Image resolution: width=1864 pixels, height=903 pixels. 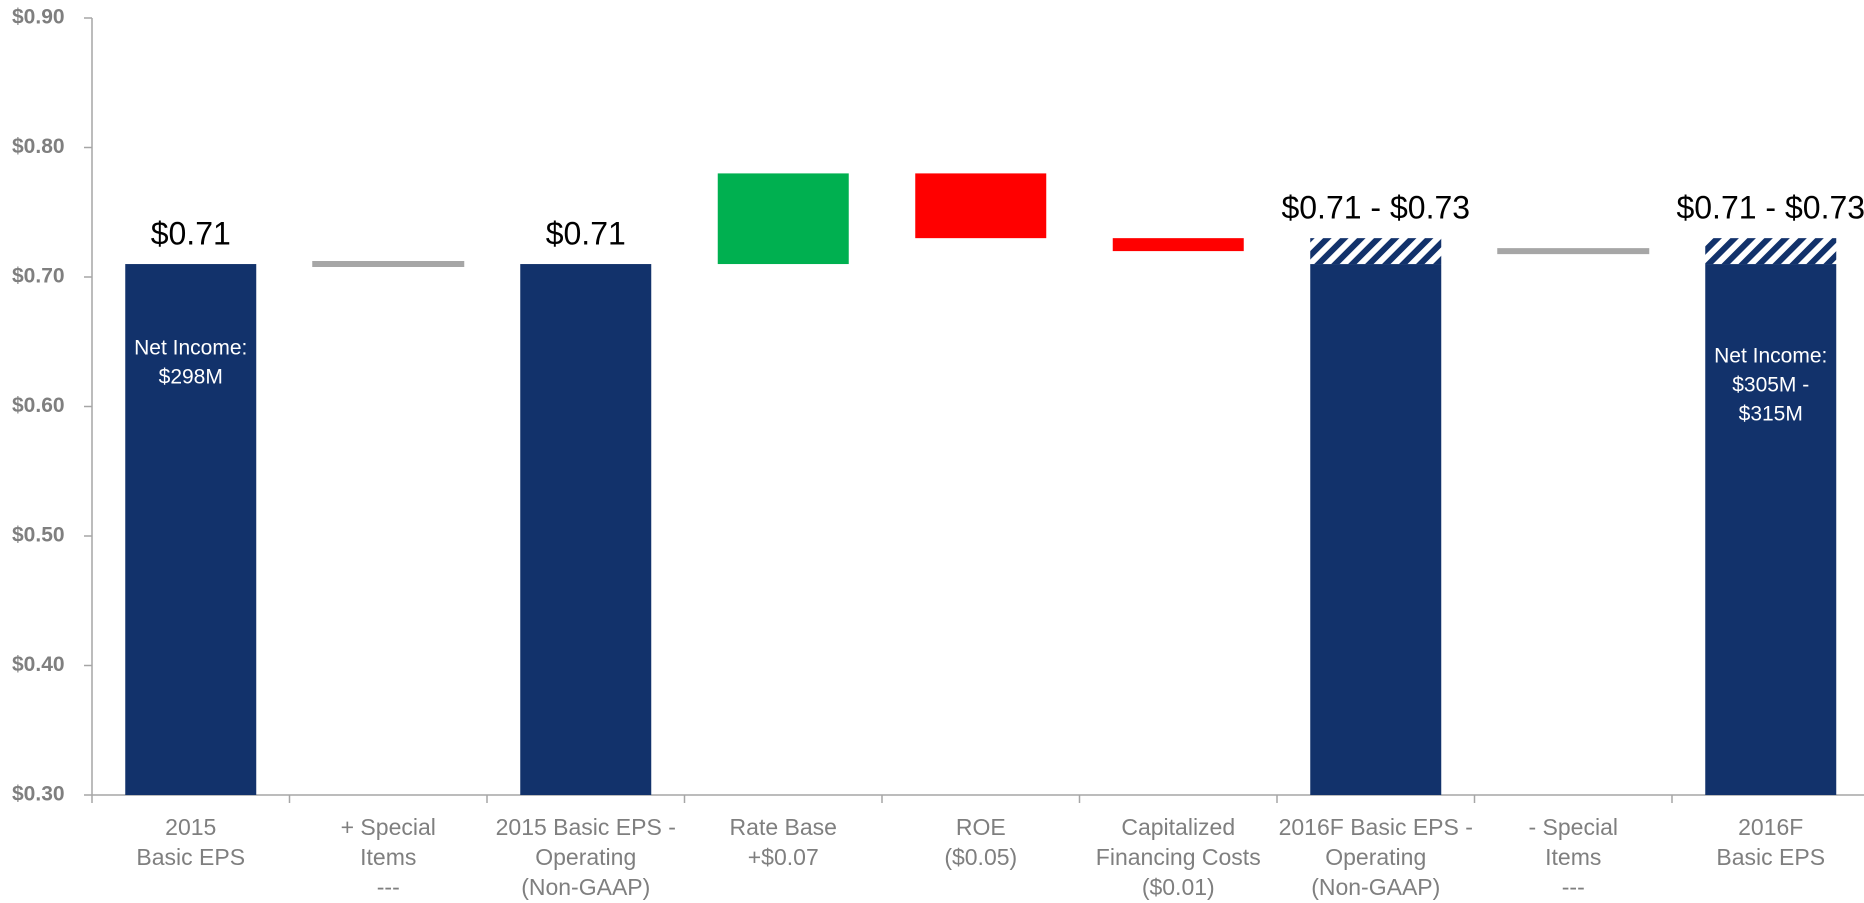 I want to click on x-tick-label: 2016F Basic EPS -, so click(x=1376, y=827).